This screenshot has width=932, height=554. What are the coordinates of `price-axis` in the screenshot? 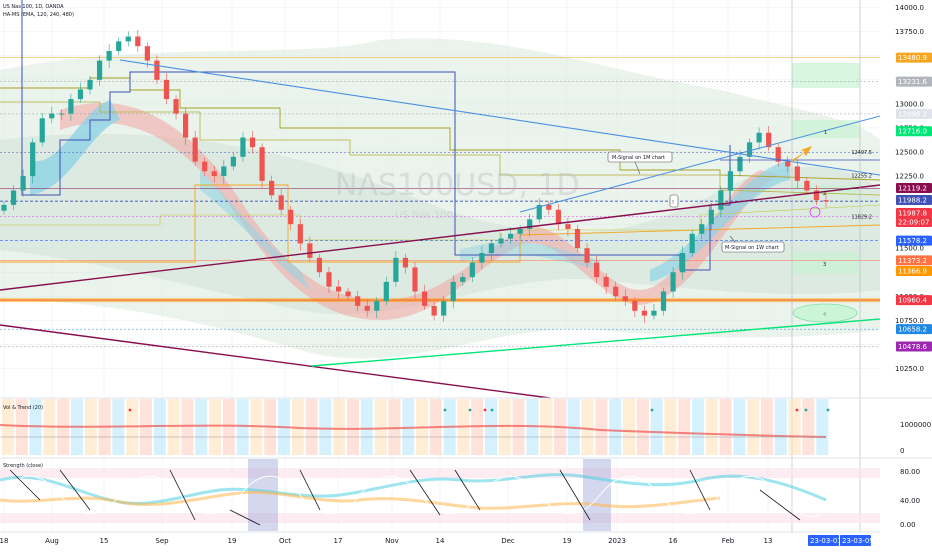 It's located at (906, 266).